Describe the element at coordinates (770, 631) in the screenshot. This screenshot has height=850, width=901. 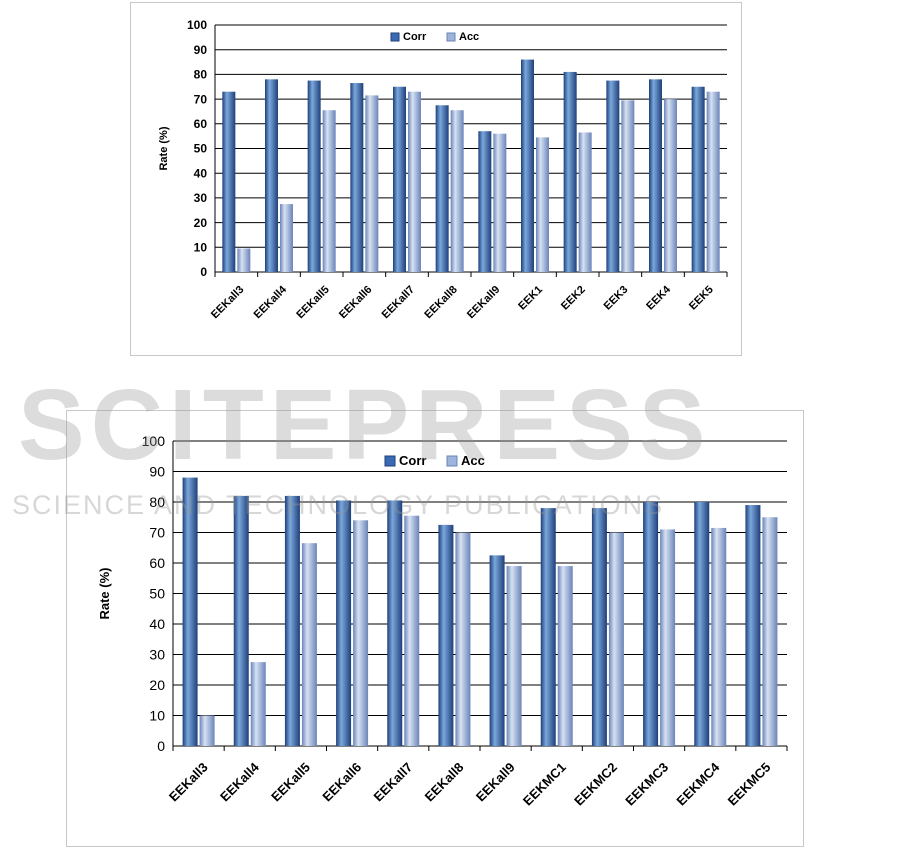
I see `bar-acc-eekmc5` at that location.